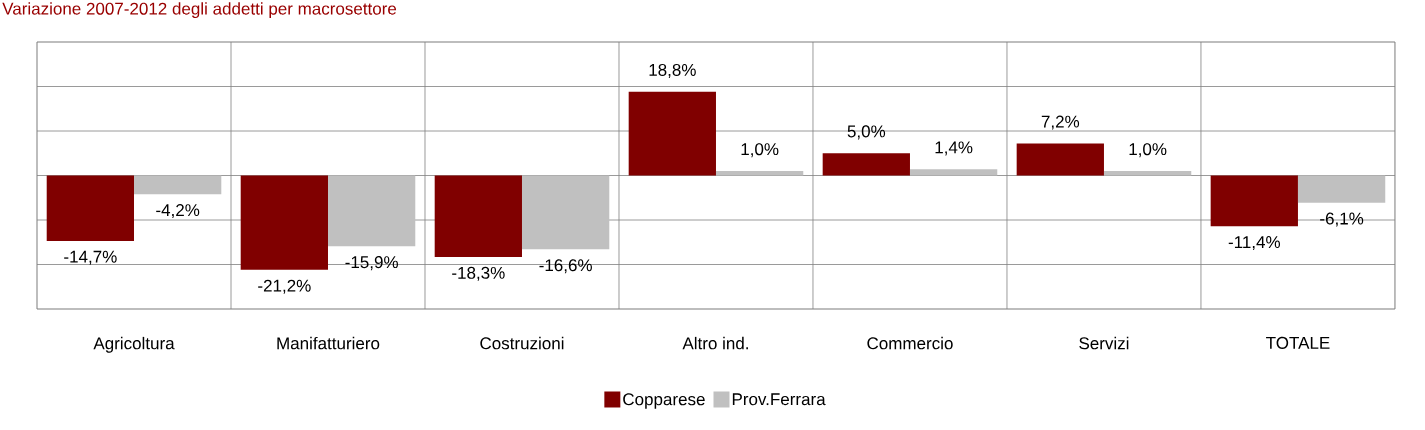 This screenshot has height=430, width=1425. Describe the element at coordinates (284, 286) in the screenshot. I see `data-label: -21,2%` at that location.